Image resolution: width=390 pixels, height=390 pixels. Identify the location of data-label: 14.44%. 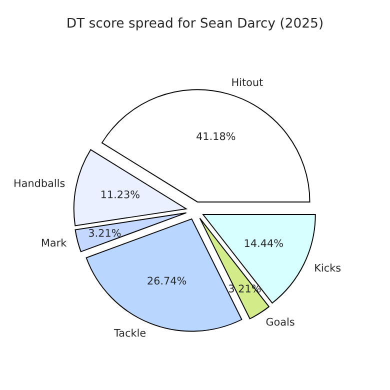
(263, 243).